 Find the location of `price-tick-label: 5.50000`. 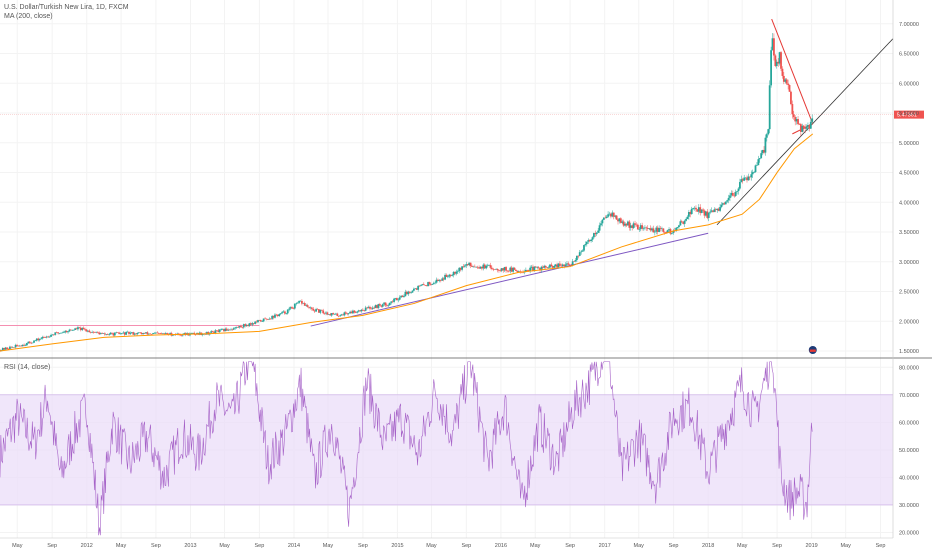

price-tick-label: 5.50000 is located at coordinates (909, 114).